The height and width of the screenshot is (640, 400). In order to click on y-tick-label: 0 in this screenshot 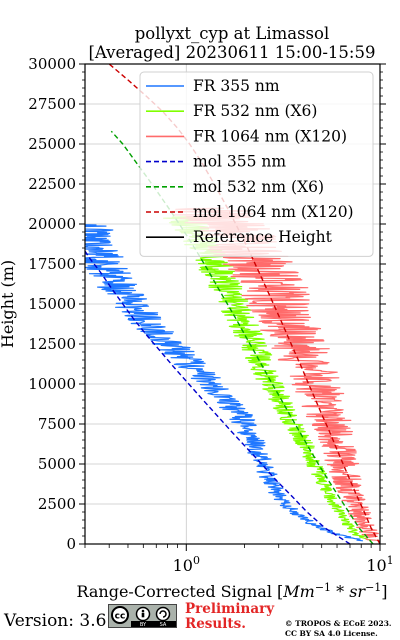, I will do `click(71, 544)`.